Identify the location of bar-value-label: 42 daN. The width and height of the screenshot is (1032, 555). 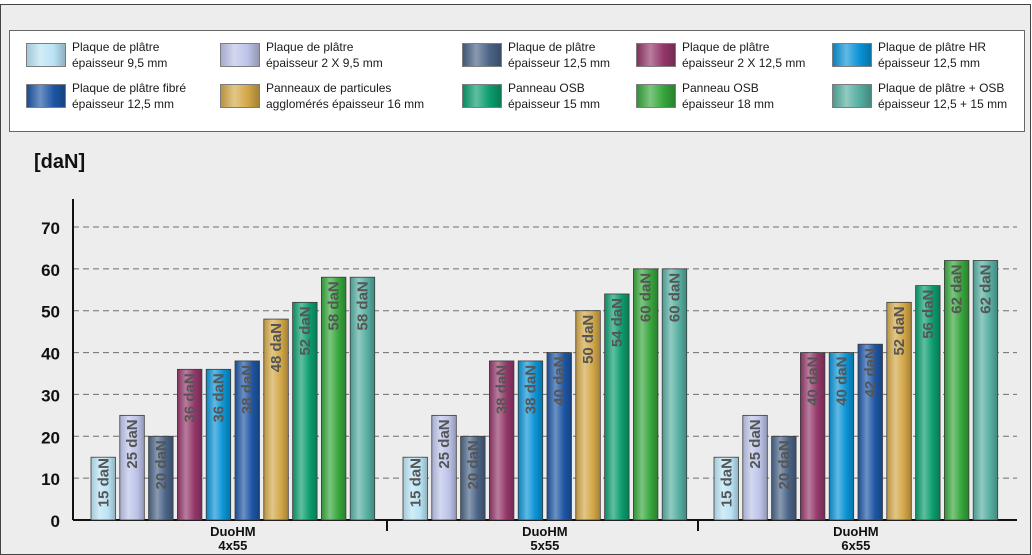
(870, 372).